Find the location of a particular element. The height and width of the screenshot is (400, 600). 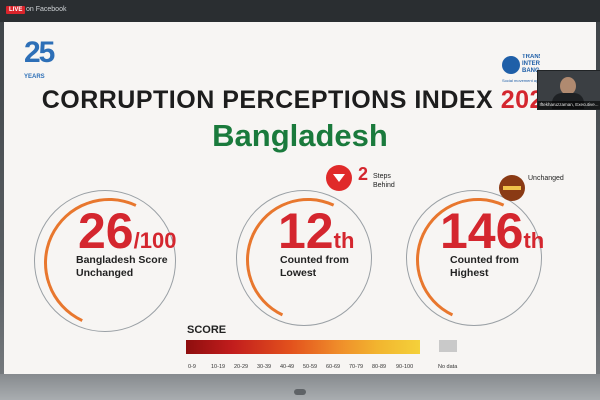

score-caption-line1: Bangladesh Score is located at coordinates (122, 260).